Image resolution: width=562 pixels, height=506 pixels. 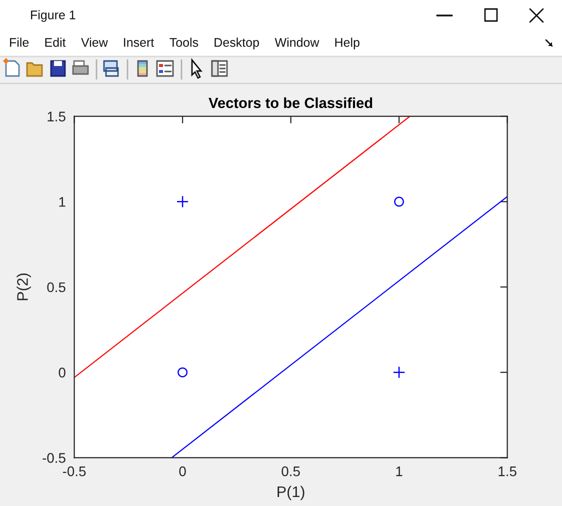 I want to click on text: Insert, so click(x=139, y=42).